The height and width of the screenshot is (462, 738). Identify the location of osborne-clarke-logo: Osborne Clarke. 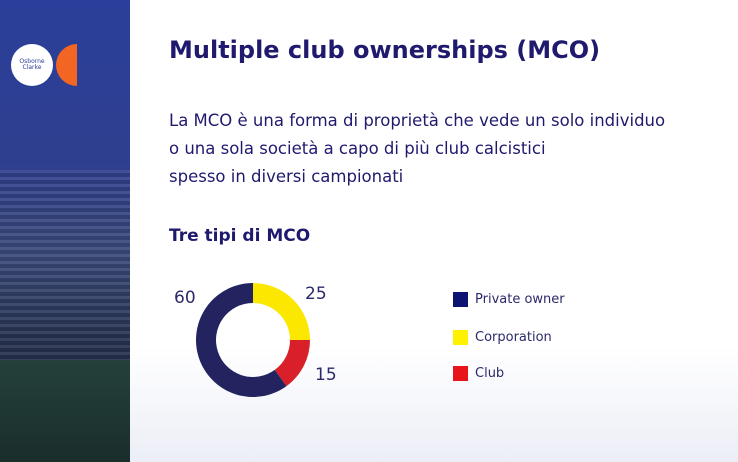
(32, 65).